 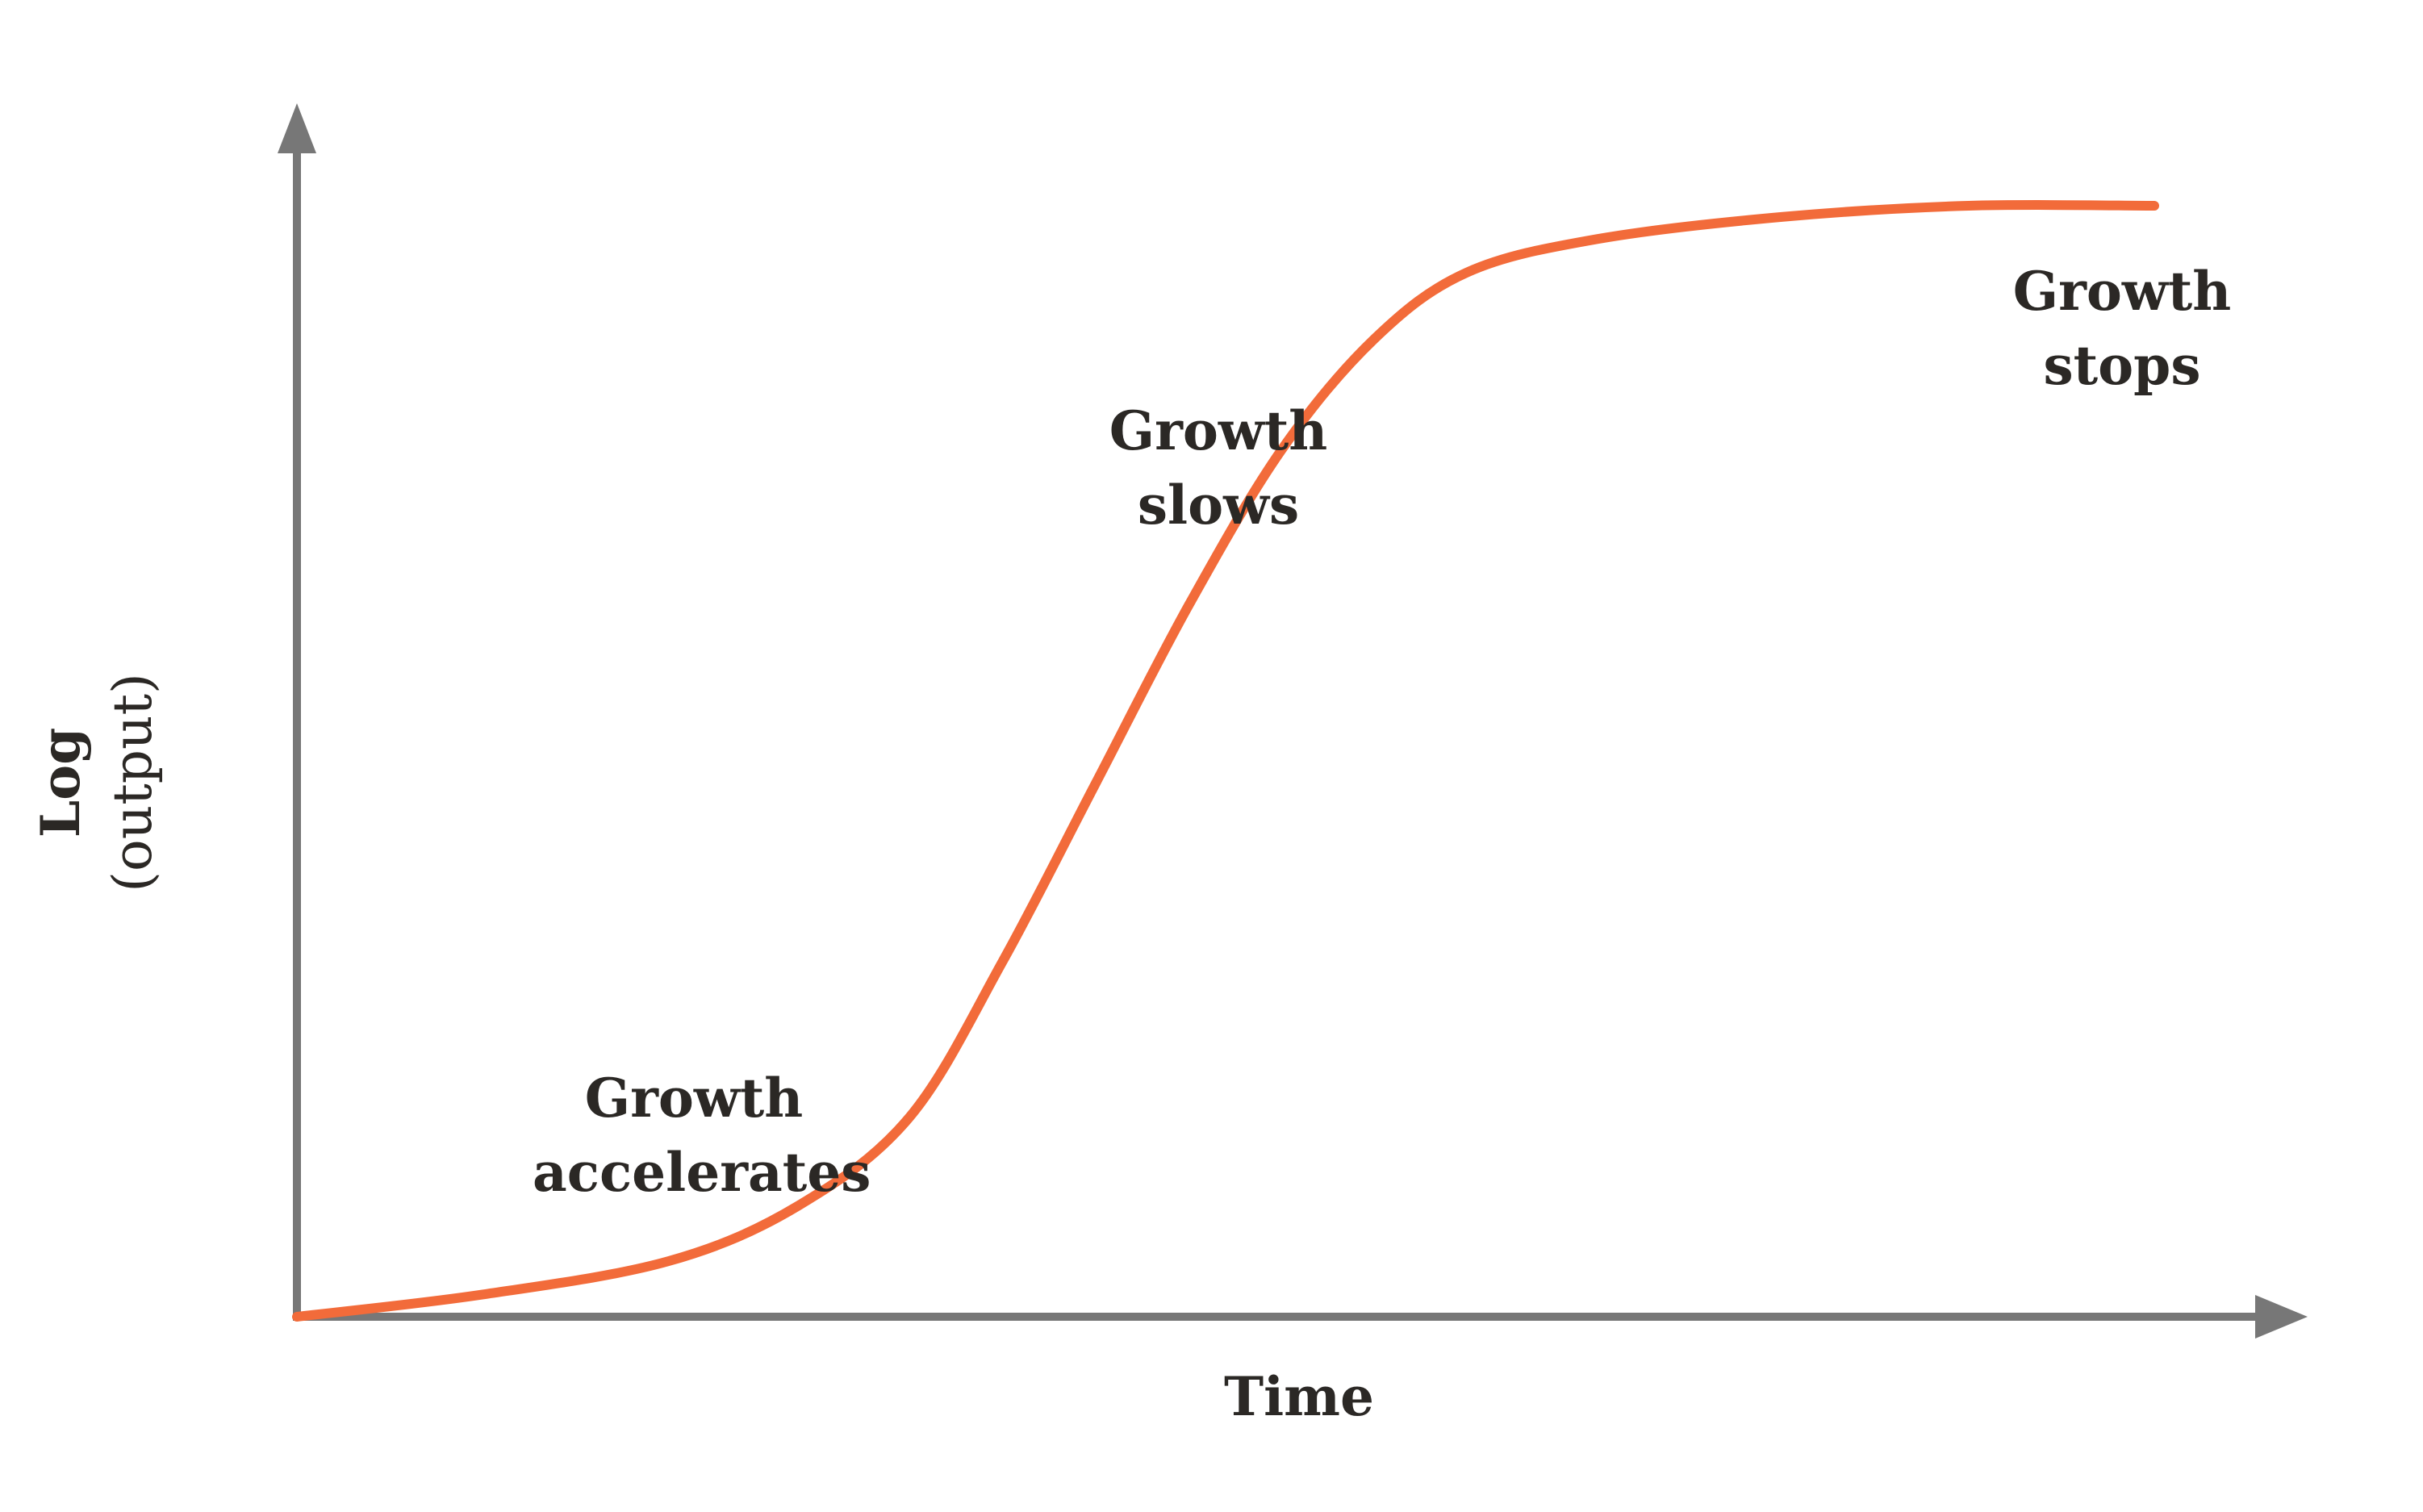 What do you see at coordinates (133, 782) in the screenshot?
I see `y-axis-label-line2: (output)` at bounding box center [133, 782].